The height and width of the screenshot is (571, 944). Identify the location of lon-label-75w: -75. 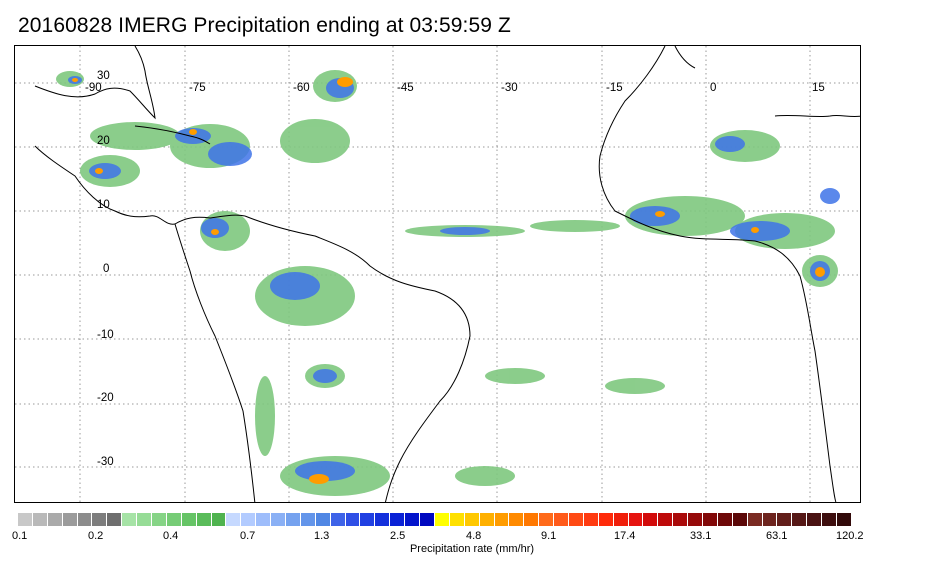
(197, 88).